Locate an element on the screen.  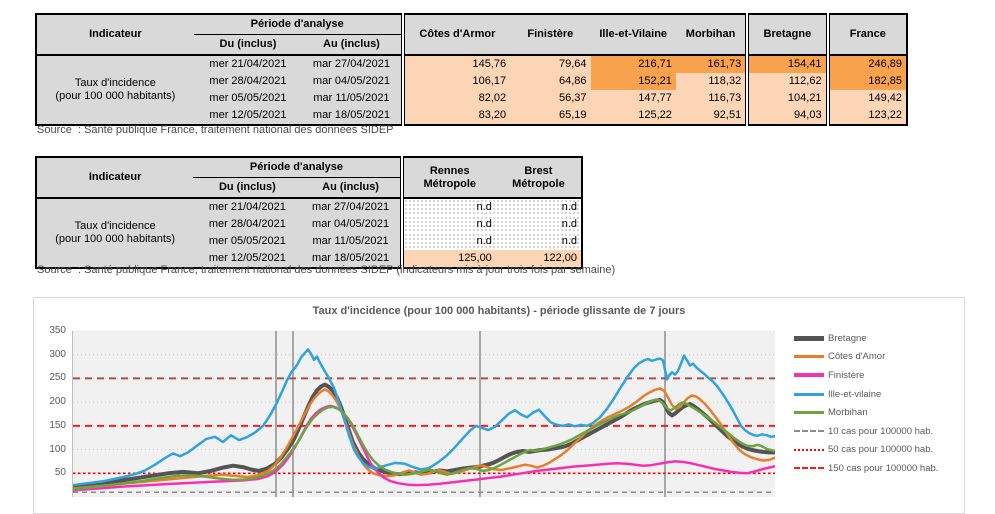
legend-item: 10 cas pour 100000 hab. is located at coordinates (866, 431).